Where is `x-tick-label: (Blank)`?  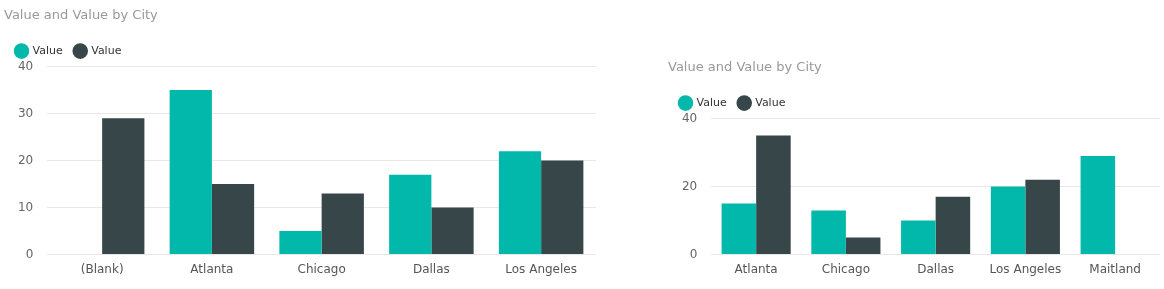
x-tick-label: (Blank) is located at coordinates (102, 268).